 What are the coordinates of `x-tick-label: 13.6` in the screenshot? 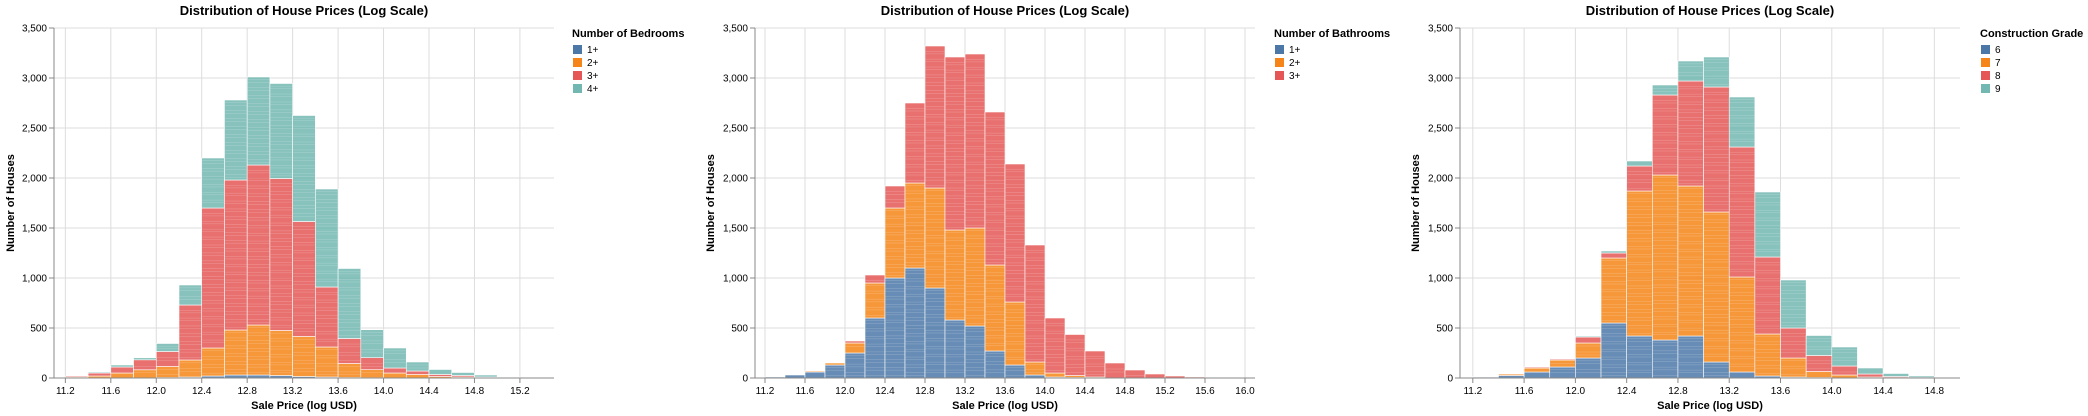 It's located at (1005, 391).